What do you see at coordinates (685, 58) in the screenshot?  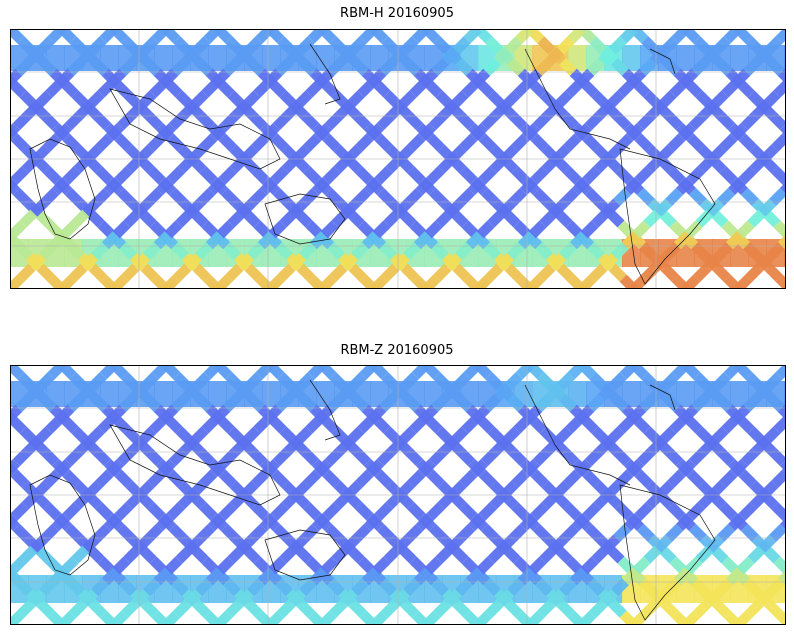 I see `coverage-cell` at bounding box center [685, 58].